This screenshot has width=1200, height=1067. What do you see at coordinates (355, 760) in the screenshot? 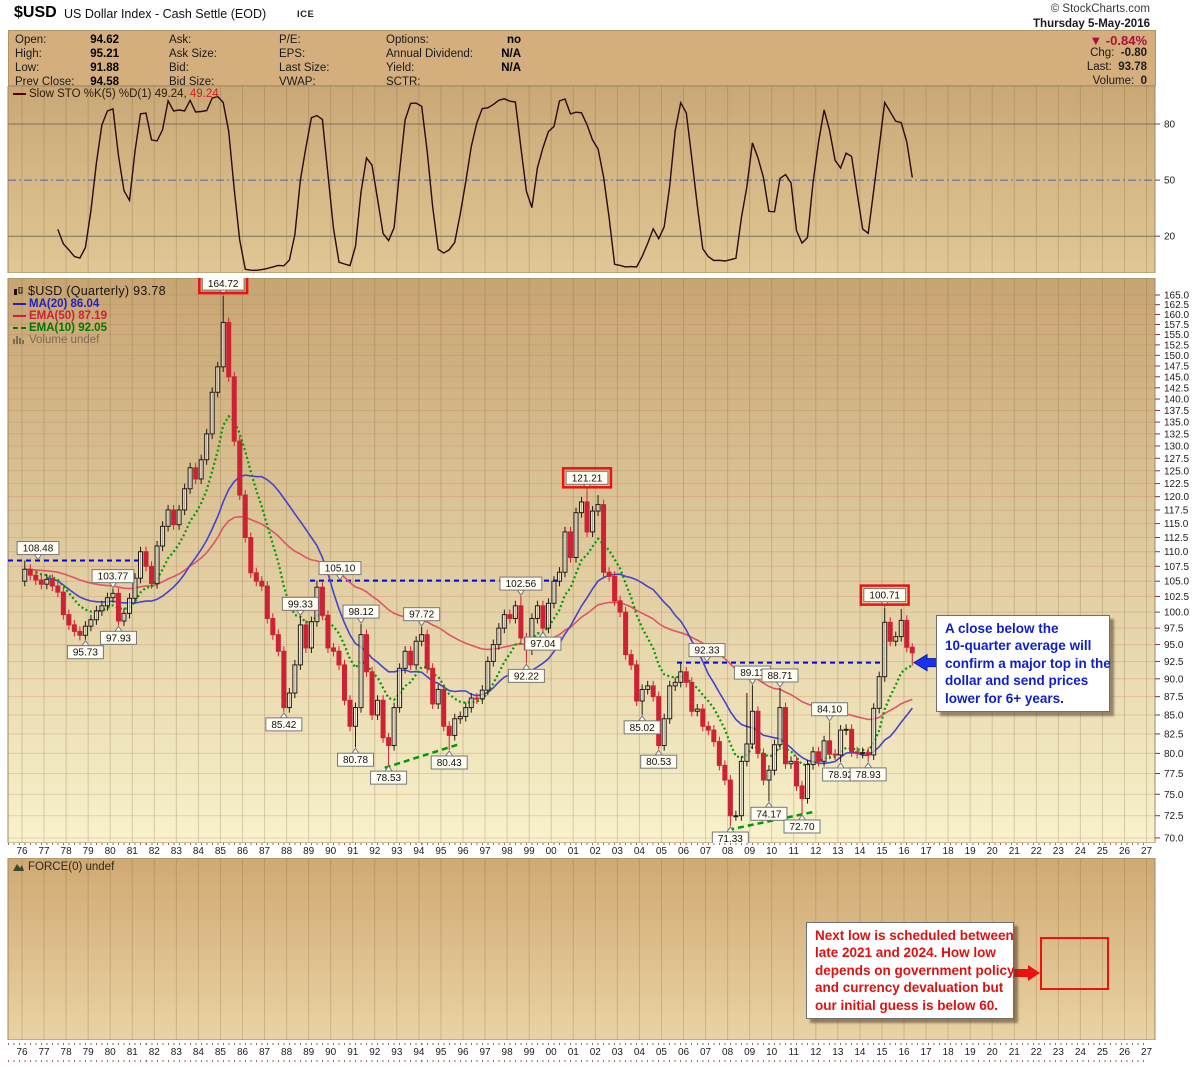
I see `svg-text: 80.78` at bounding box center [355, 760].